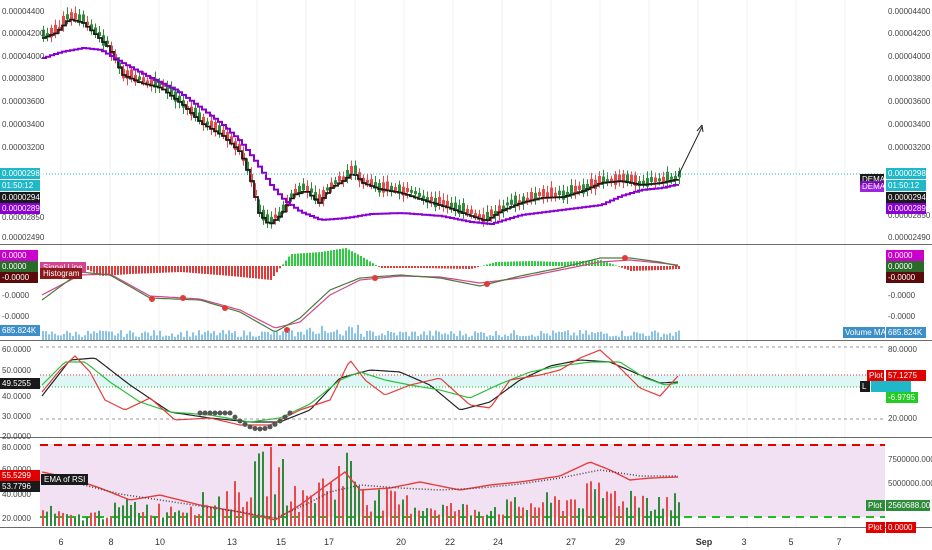  What do you see at coordinates (466, 437) in the screenshot?
I see `pane-separator-rsi` at bounding box center [466, 437].